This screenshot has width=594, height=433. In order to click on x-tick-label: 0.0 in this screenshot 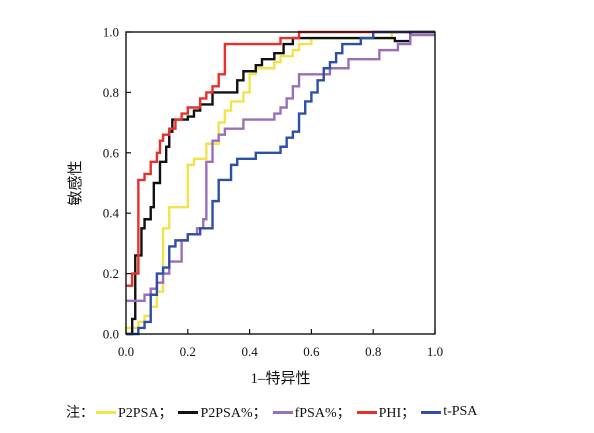, I will do `click(126, 351)`.